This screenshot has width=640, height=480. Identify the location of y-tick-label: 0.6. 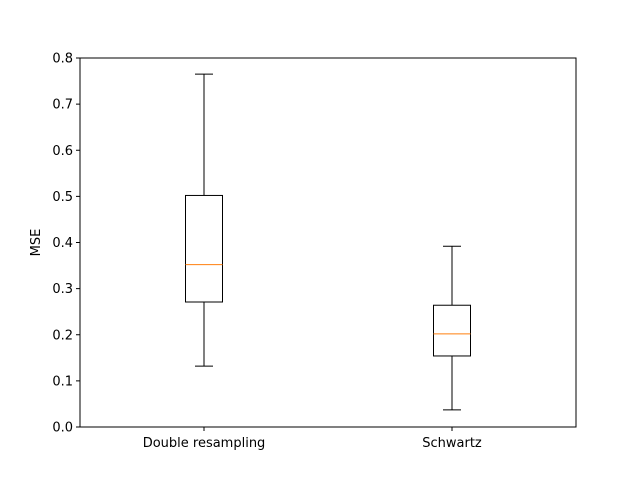
(62, 151).